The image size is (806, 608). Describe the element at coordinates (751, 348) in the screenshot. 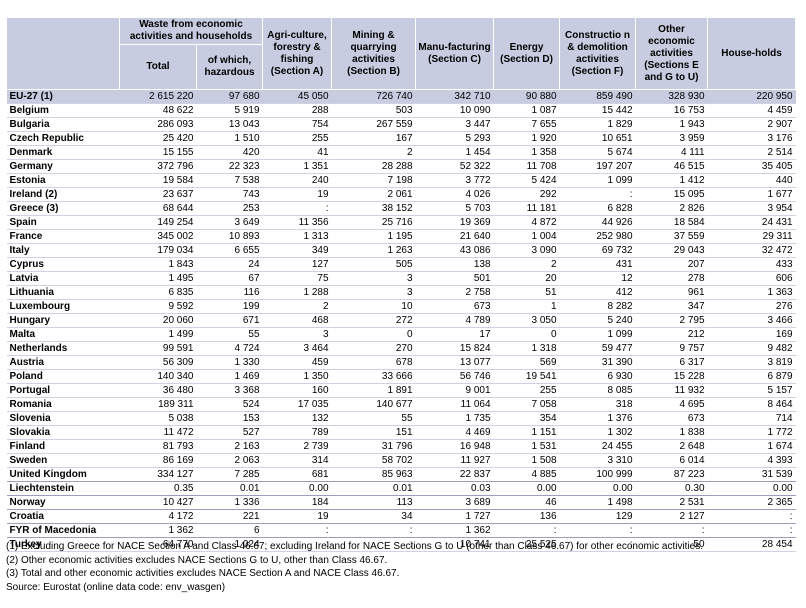

I see `value-cell: 9 482` at that location.